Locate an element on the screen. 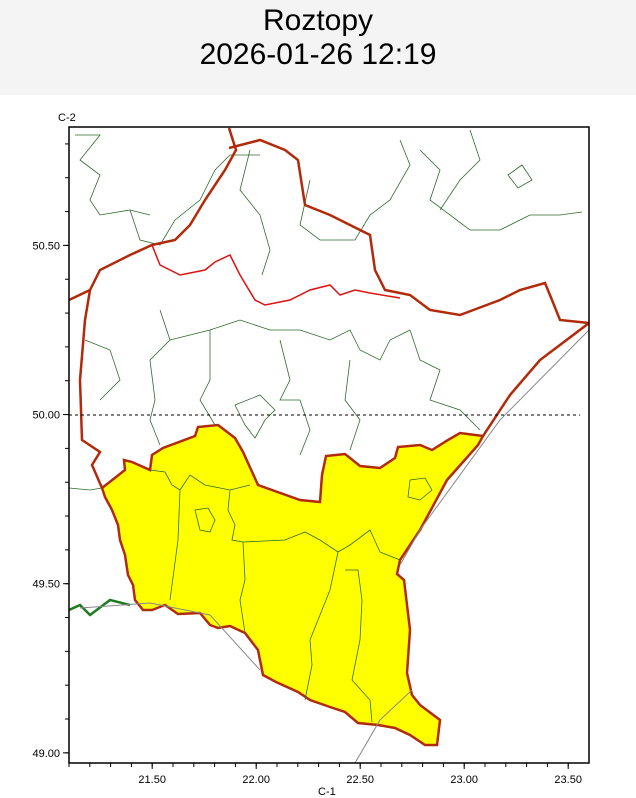 This screenshot has width=636, height=798. x-tick-label: 23.50 is located at coordinates (568, 780).